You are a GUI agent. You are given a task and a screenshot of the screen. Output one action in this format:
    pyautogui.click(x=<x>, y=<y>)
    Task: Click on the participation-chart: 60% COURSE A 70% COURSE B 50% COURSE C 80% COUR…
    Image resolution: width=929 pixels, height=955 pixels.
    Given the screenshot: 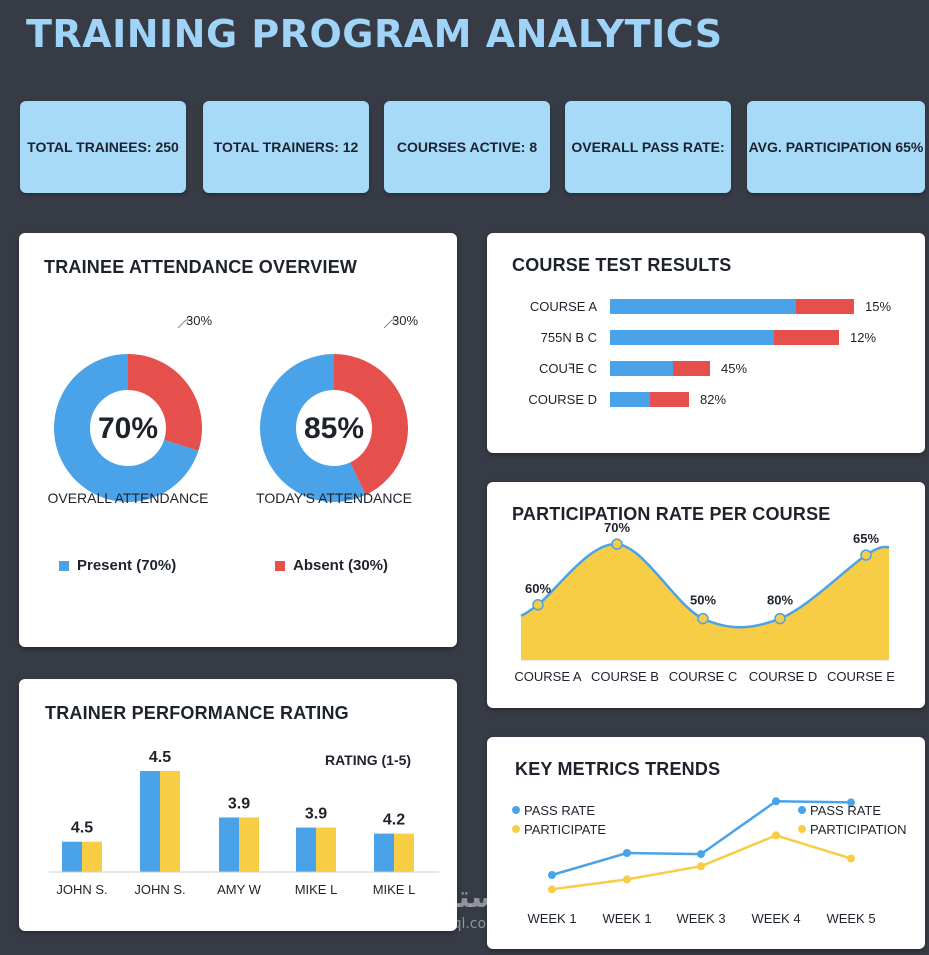 What is the action you would take?
    pyautogui.click(x=704, y=602)
    